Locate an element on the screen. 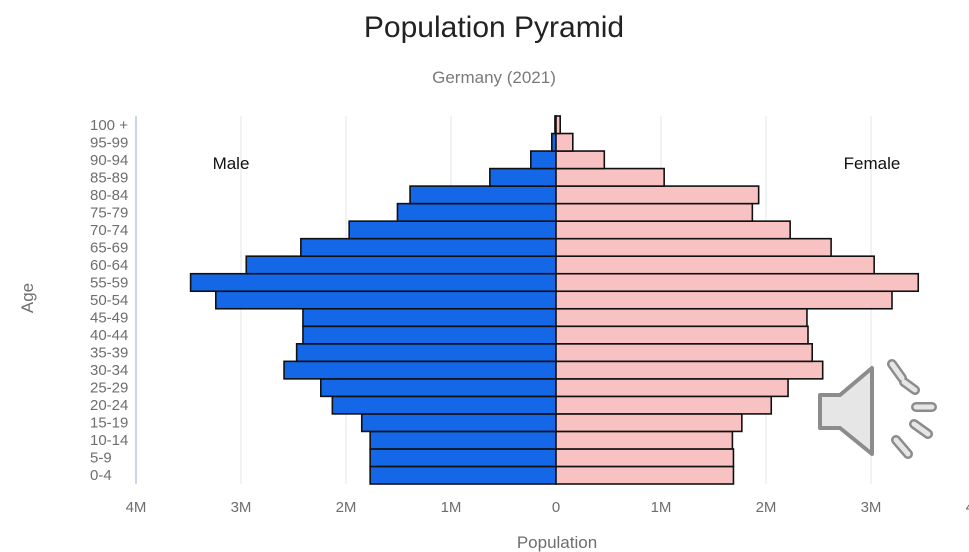  chart-subtitle: Germany (2021) is located at coordinates (494, 77).